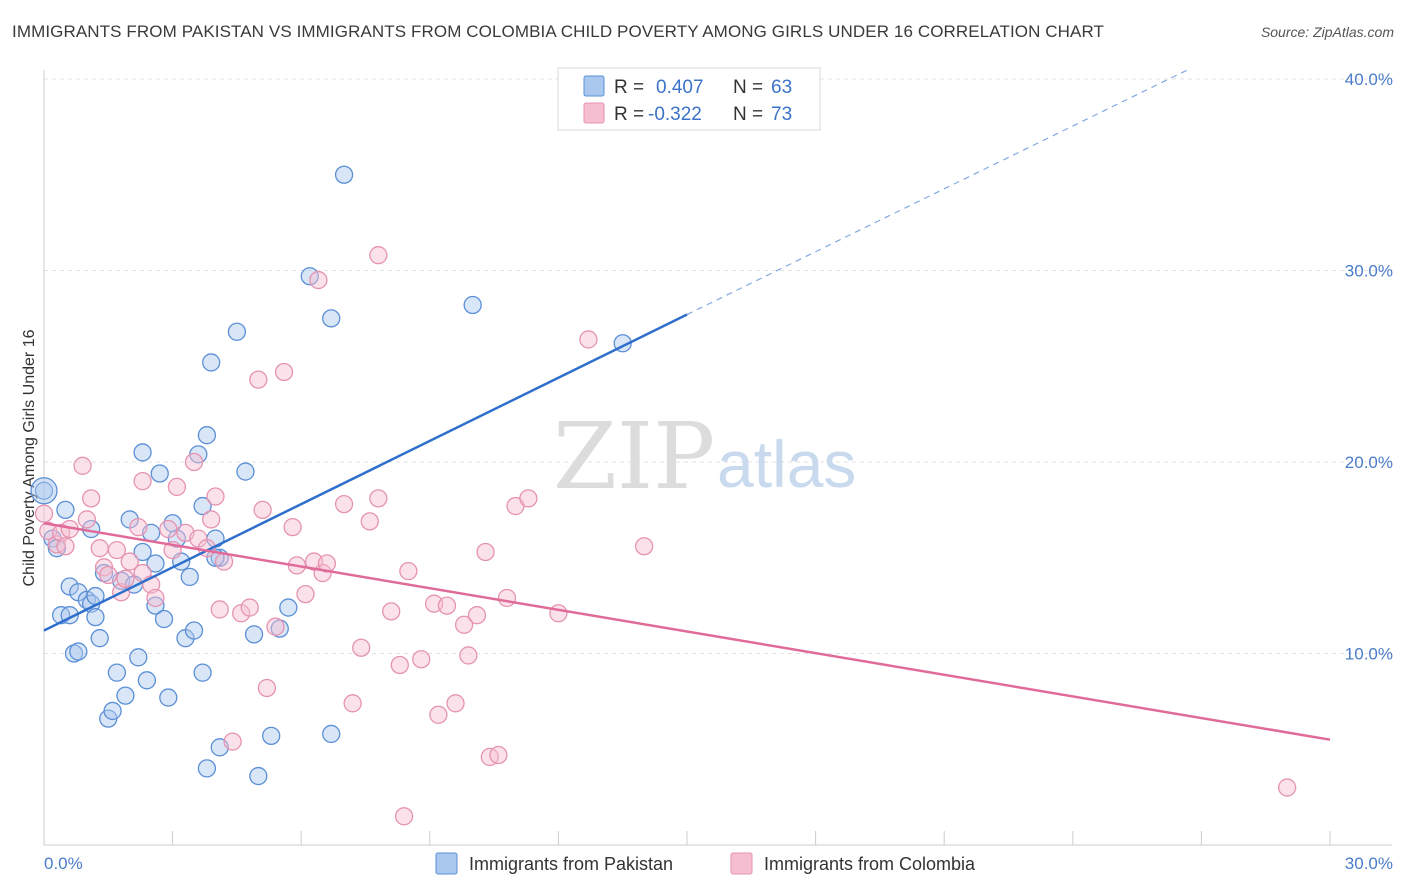 The height and width of the screenshot is (892, 1406). I want to click on y-tick-label: 40.0%, so click(1369, 79).